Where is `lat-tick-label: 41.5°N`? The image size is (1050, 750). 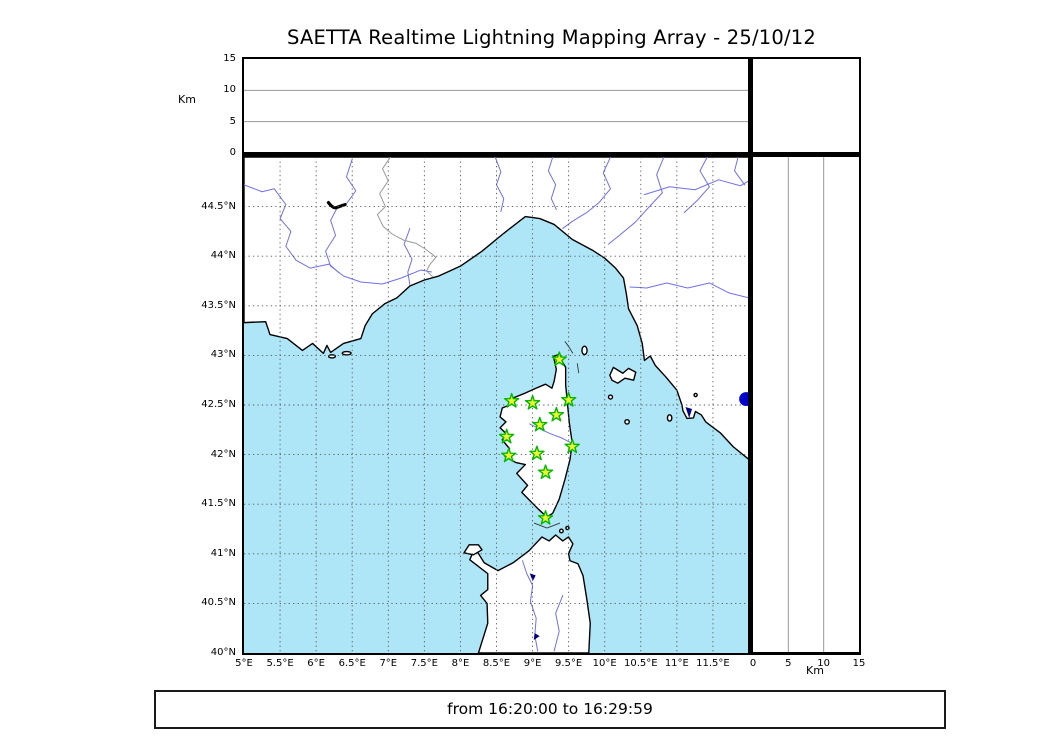
lat-tick-label: 41.5°N is located at coordinates (218, 504).